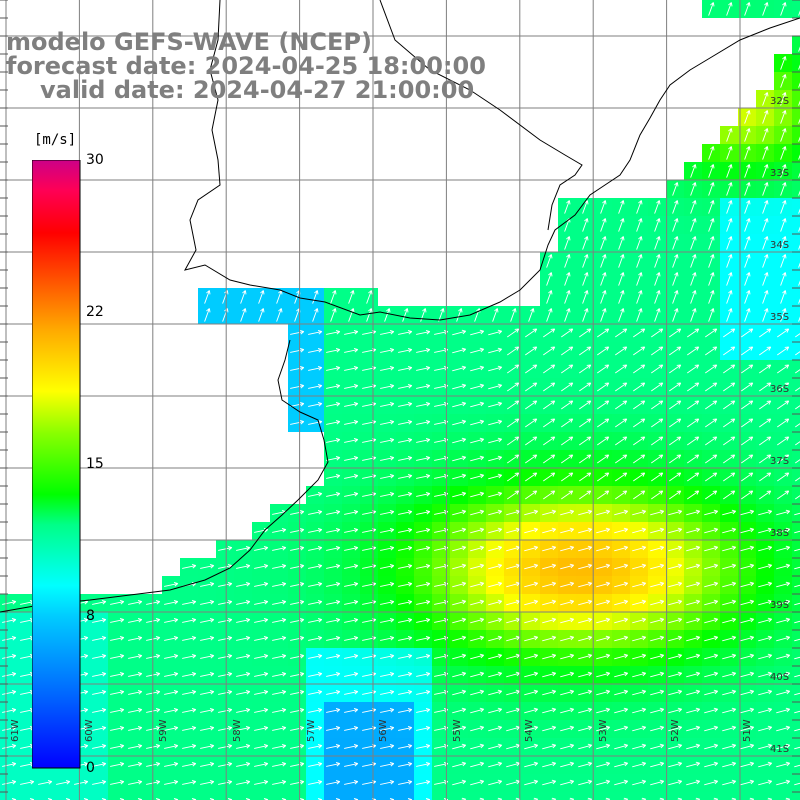 This screenshot has height=800, width=800. I want to click on lat-label: 37S, so click(780, 461).